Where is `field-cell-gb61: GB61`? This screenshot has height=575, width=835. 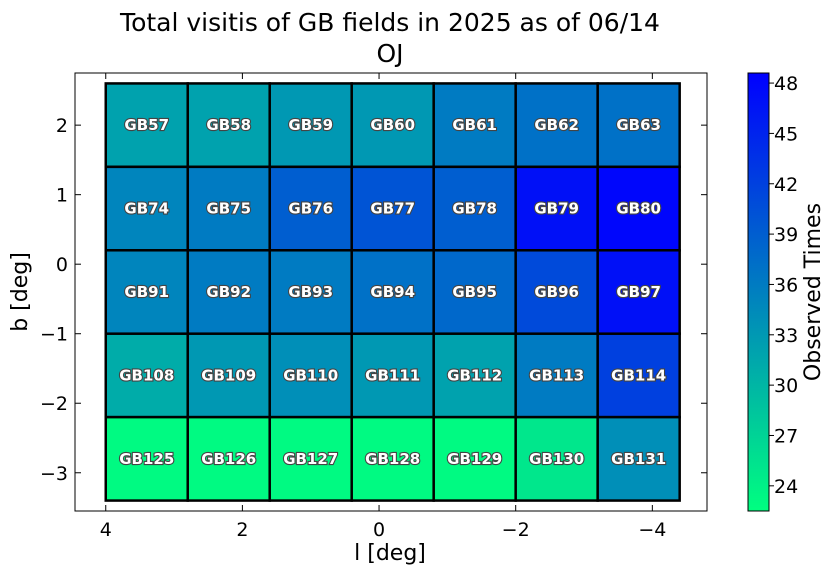
field-cell-gb61: GB61 is located at coordinates (474, 125).